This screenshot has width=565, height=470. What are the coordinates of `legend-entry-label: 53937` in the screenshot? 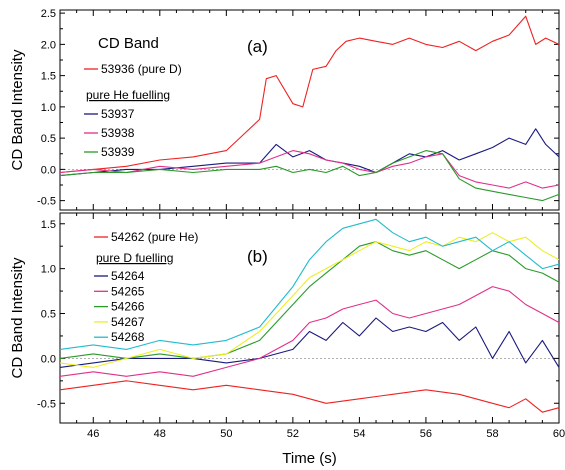 It's located at (118, 114).